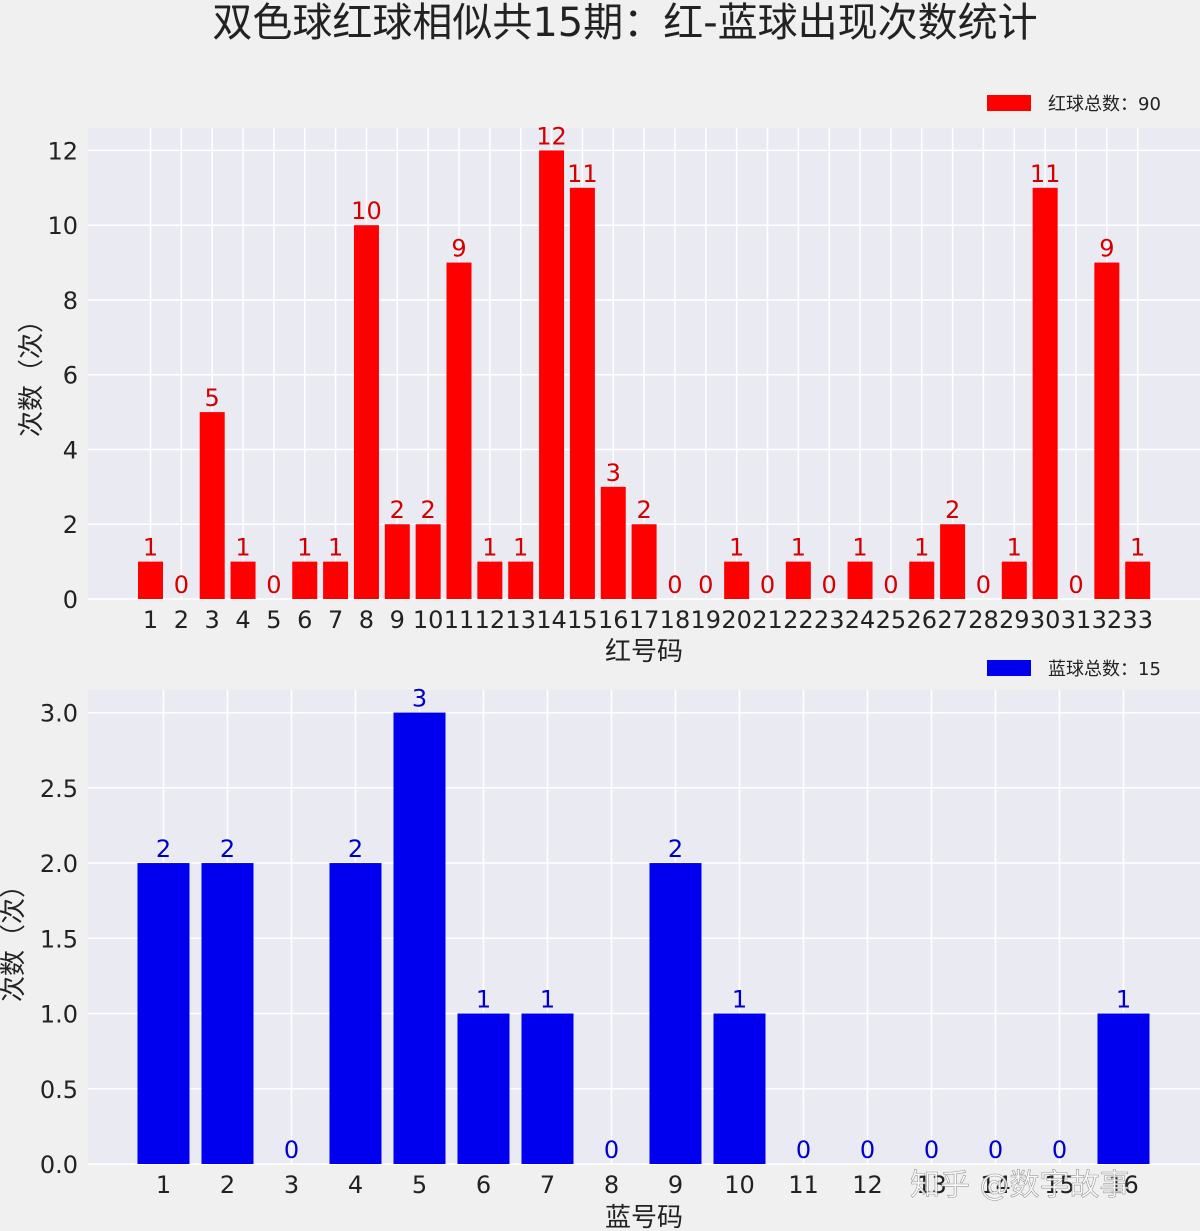  I want to click on x-tick-label: 13, so click(931, 1185).